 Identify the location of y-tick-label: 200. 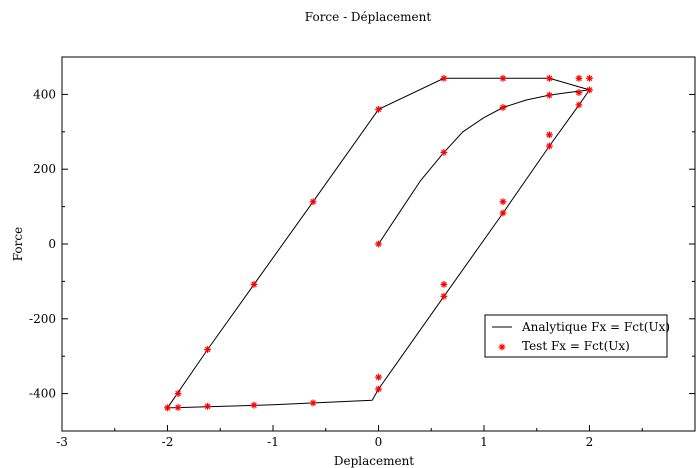
(44, 169).